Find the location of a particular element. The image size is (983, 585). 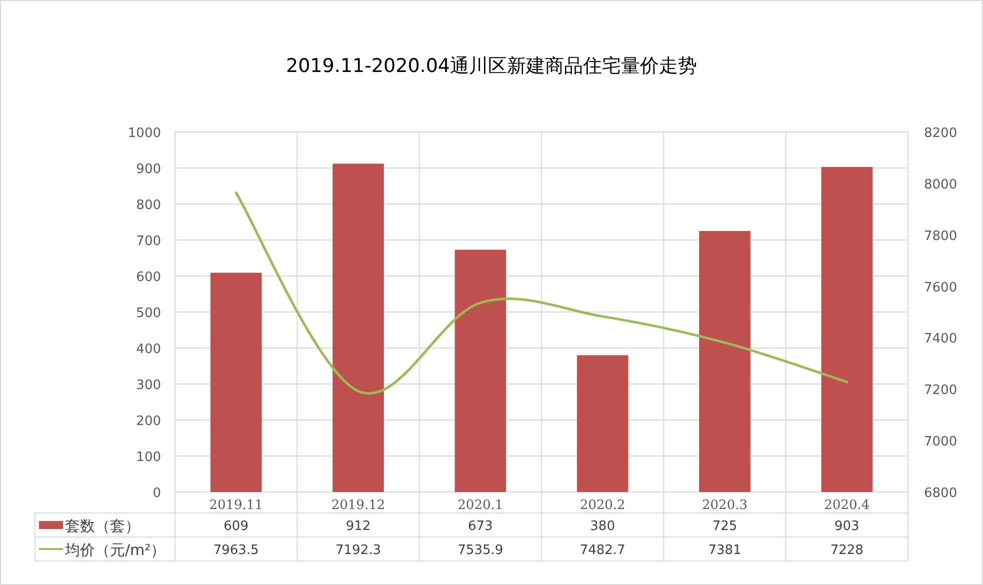

y-tick-label: 200 is located at coordinates (148, 421).